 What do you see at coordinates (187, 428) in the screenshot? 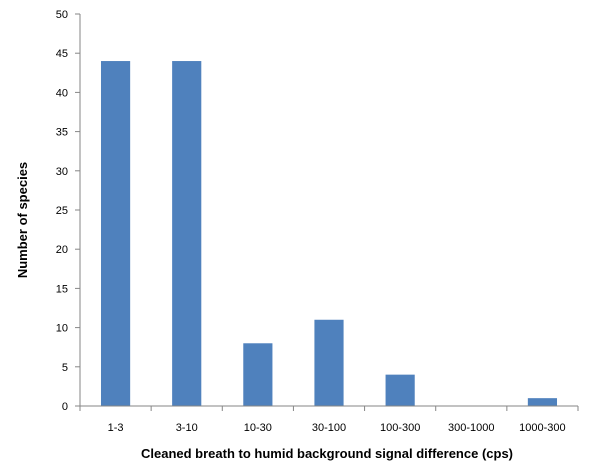
I see `x-tick-label: 3-10` at bounding box center [187, 428].